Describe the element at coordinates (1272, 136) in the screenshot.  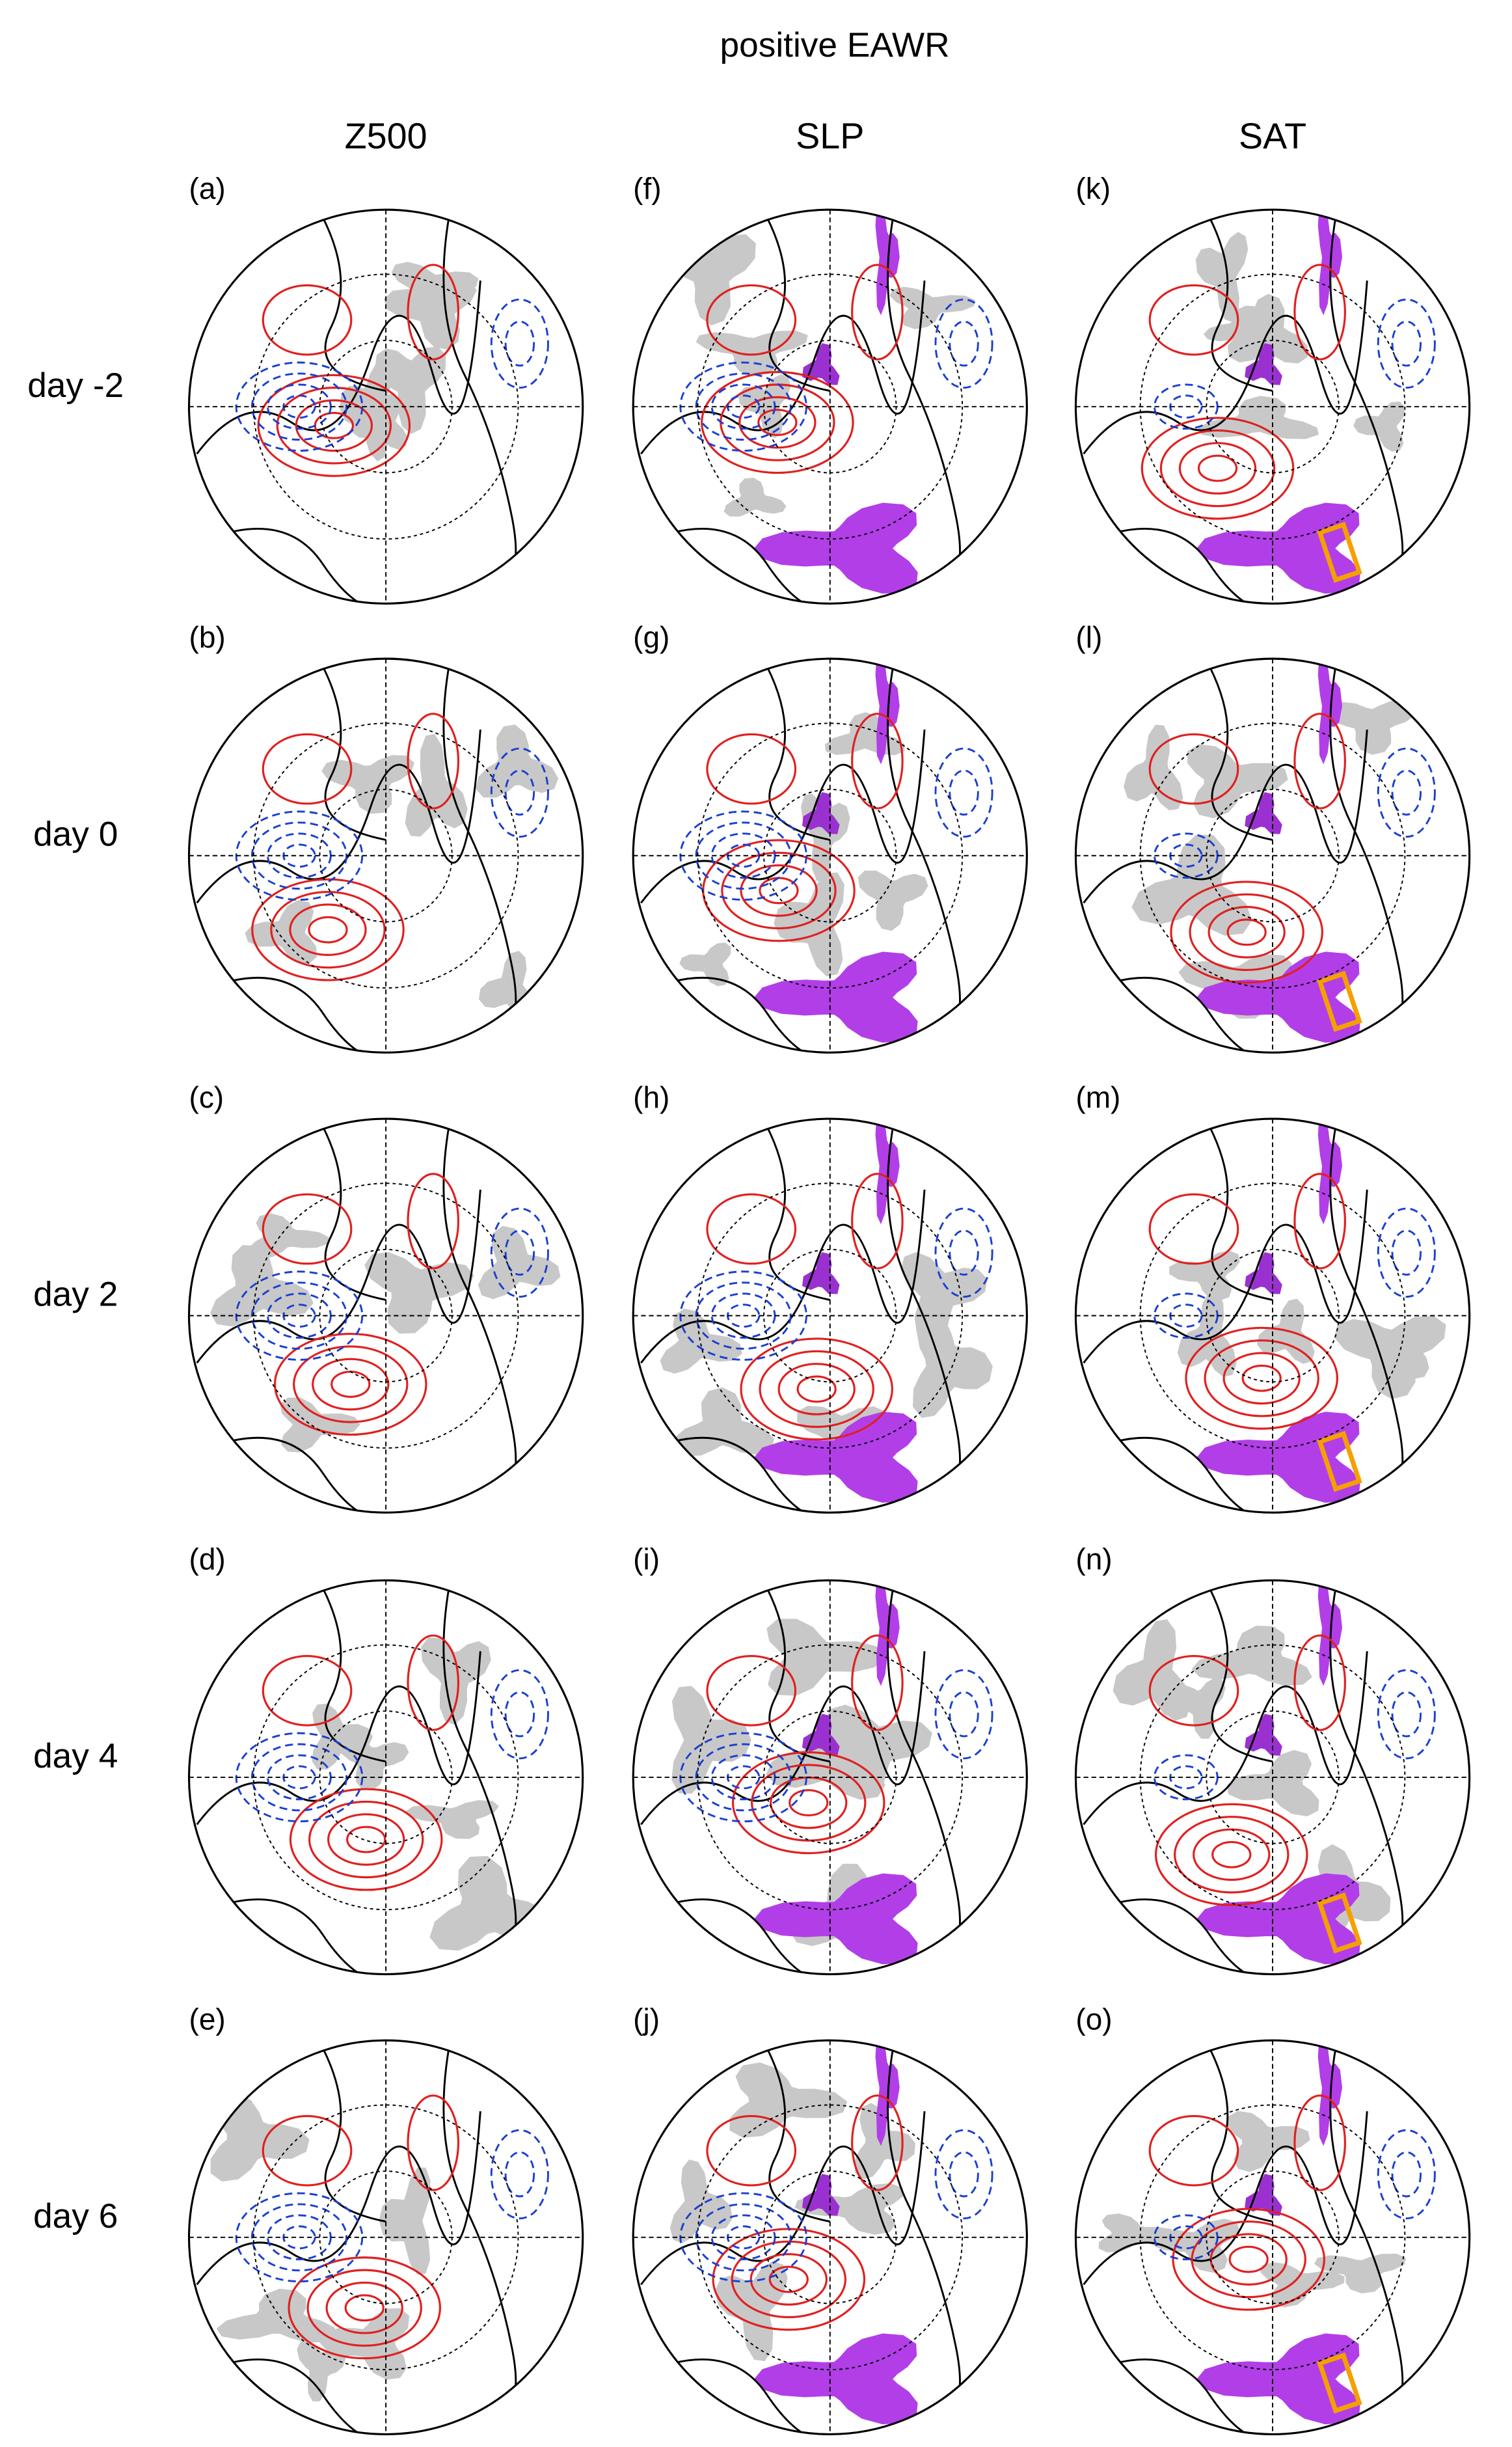
I see `column-header: SAT` at that location.